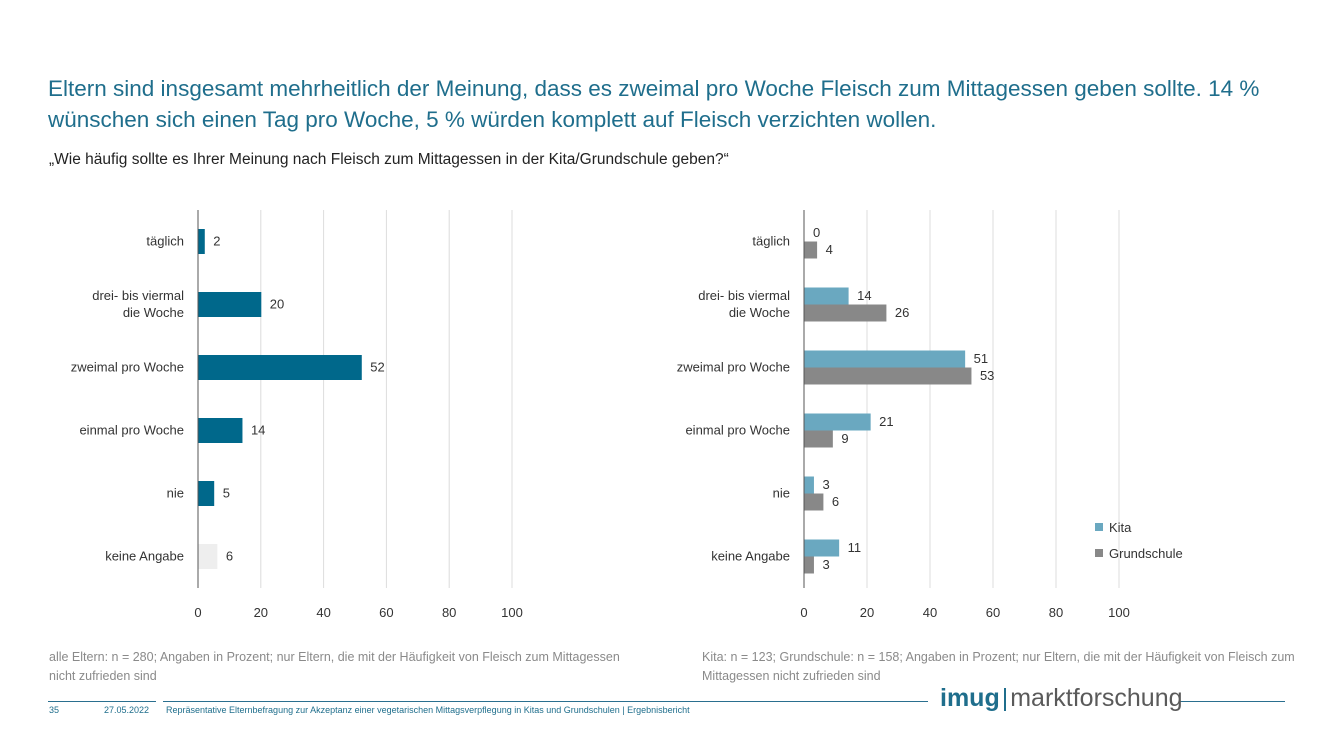 This screenshot has width=1333, height=750. What do you see at coordinates (970, 698) in the screenshot?
I see `logo-brand: imug` at bounding box center [970, 698].